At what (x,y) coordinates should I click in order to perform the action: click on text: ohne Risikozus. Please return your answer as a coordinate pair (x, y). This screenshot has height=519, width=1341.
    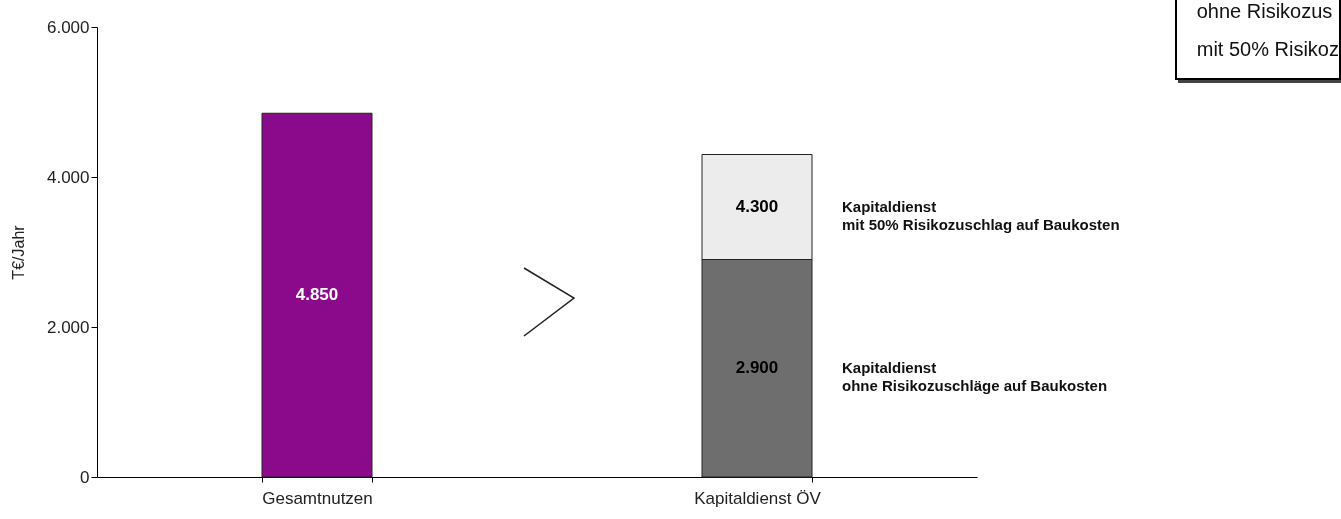
    Looking at the image, I should click on (1265, 12).